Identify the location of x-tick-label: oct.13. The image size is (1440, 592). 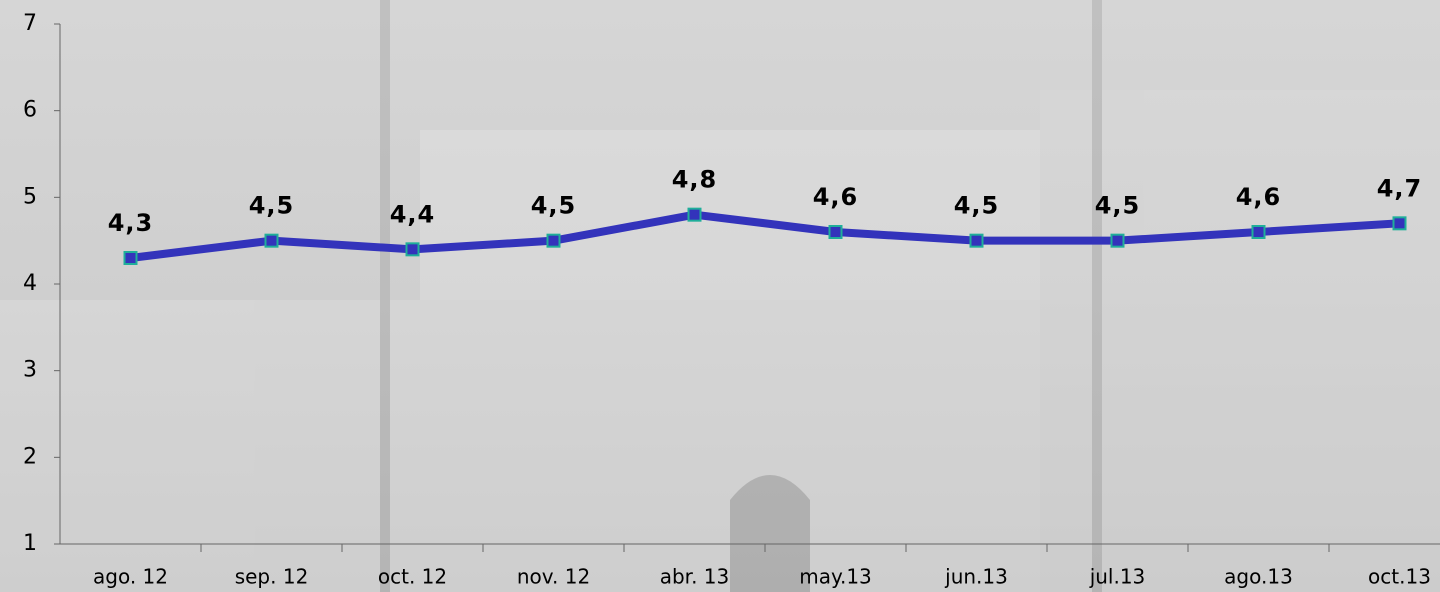
(1399, 577).